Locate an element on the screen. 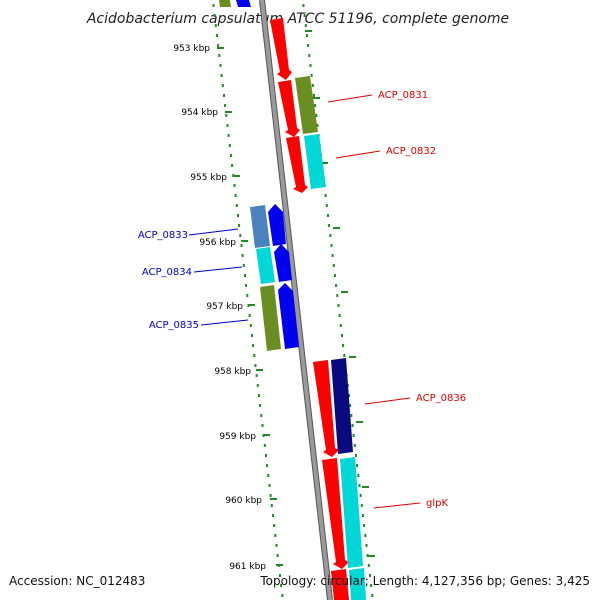 The width and height of the screenshot is (600, 600). gene-label-acp0834: ACP_0834 is located at coordinates (167, 272).